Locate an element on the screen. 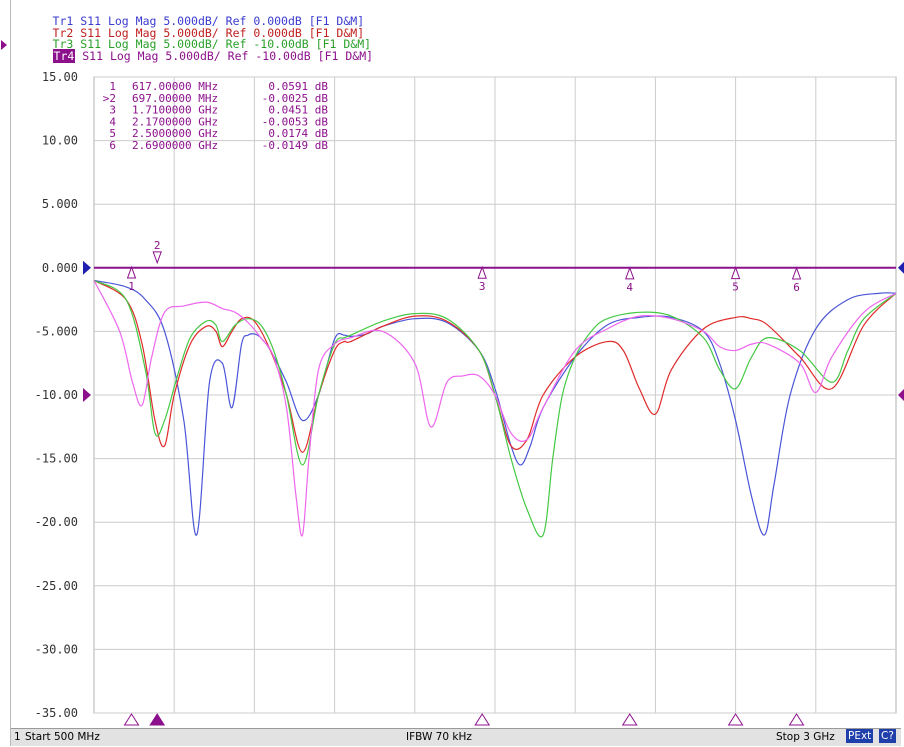  ref-level-marker-right-minus10db is located at coordinates (901, 395).